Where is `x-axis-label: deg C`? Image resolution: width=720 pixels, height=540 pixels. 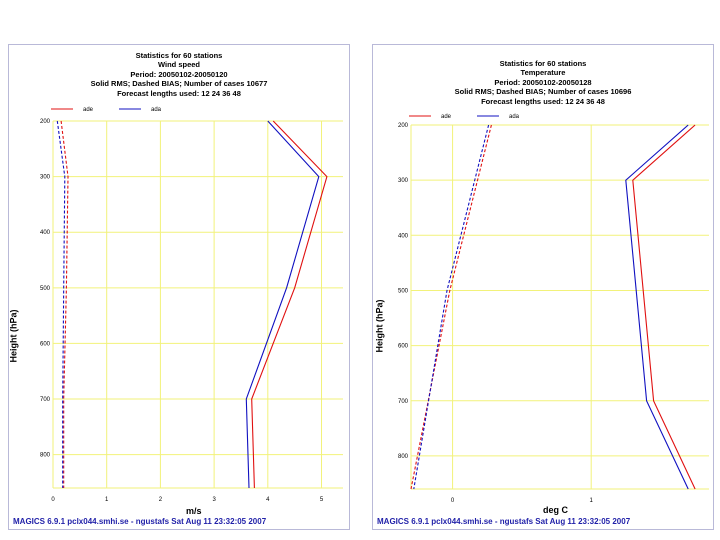
x-axis-label: deg C is located at coordinates (556, 510).